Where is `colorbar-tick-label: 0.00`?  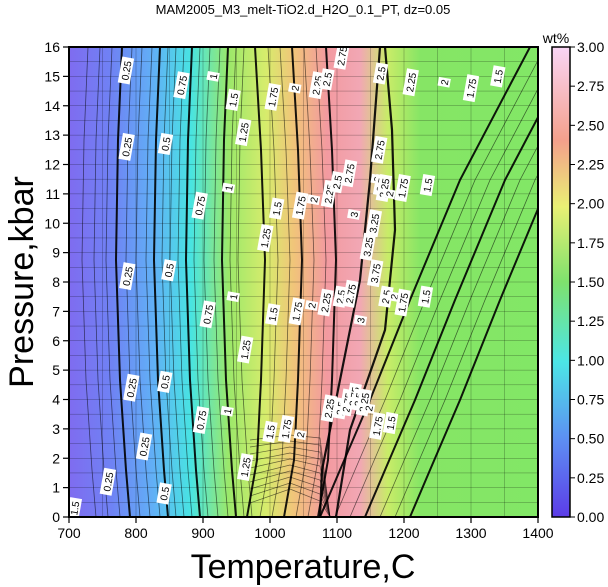 colorbar-tick-label: 0.00 is located at coordinates (590, 517).